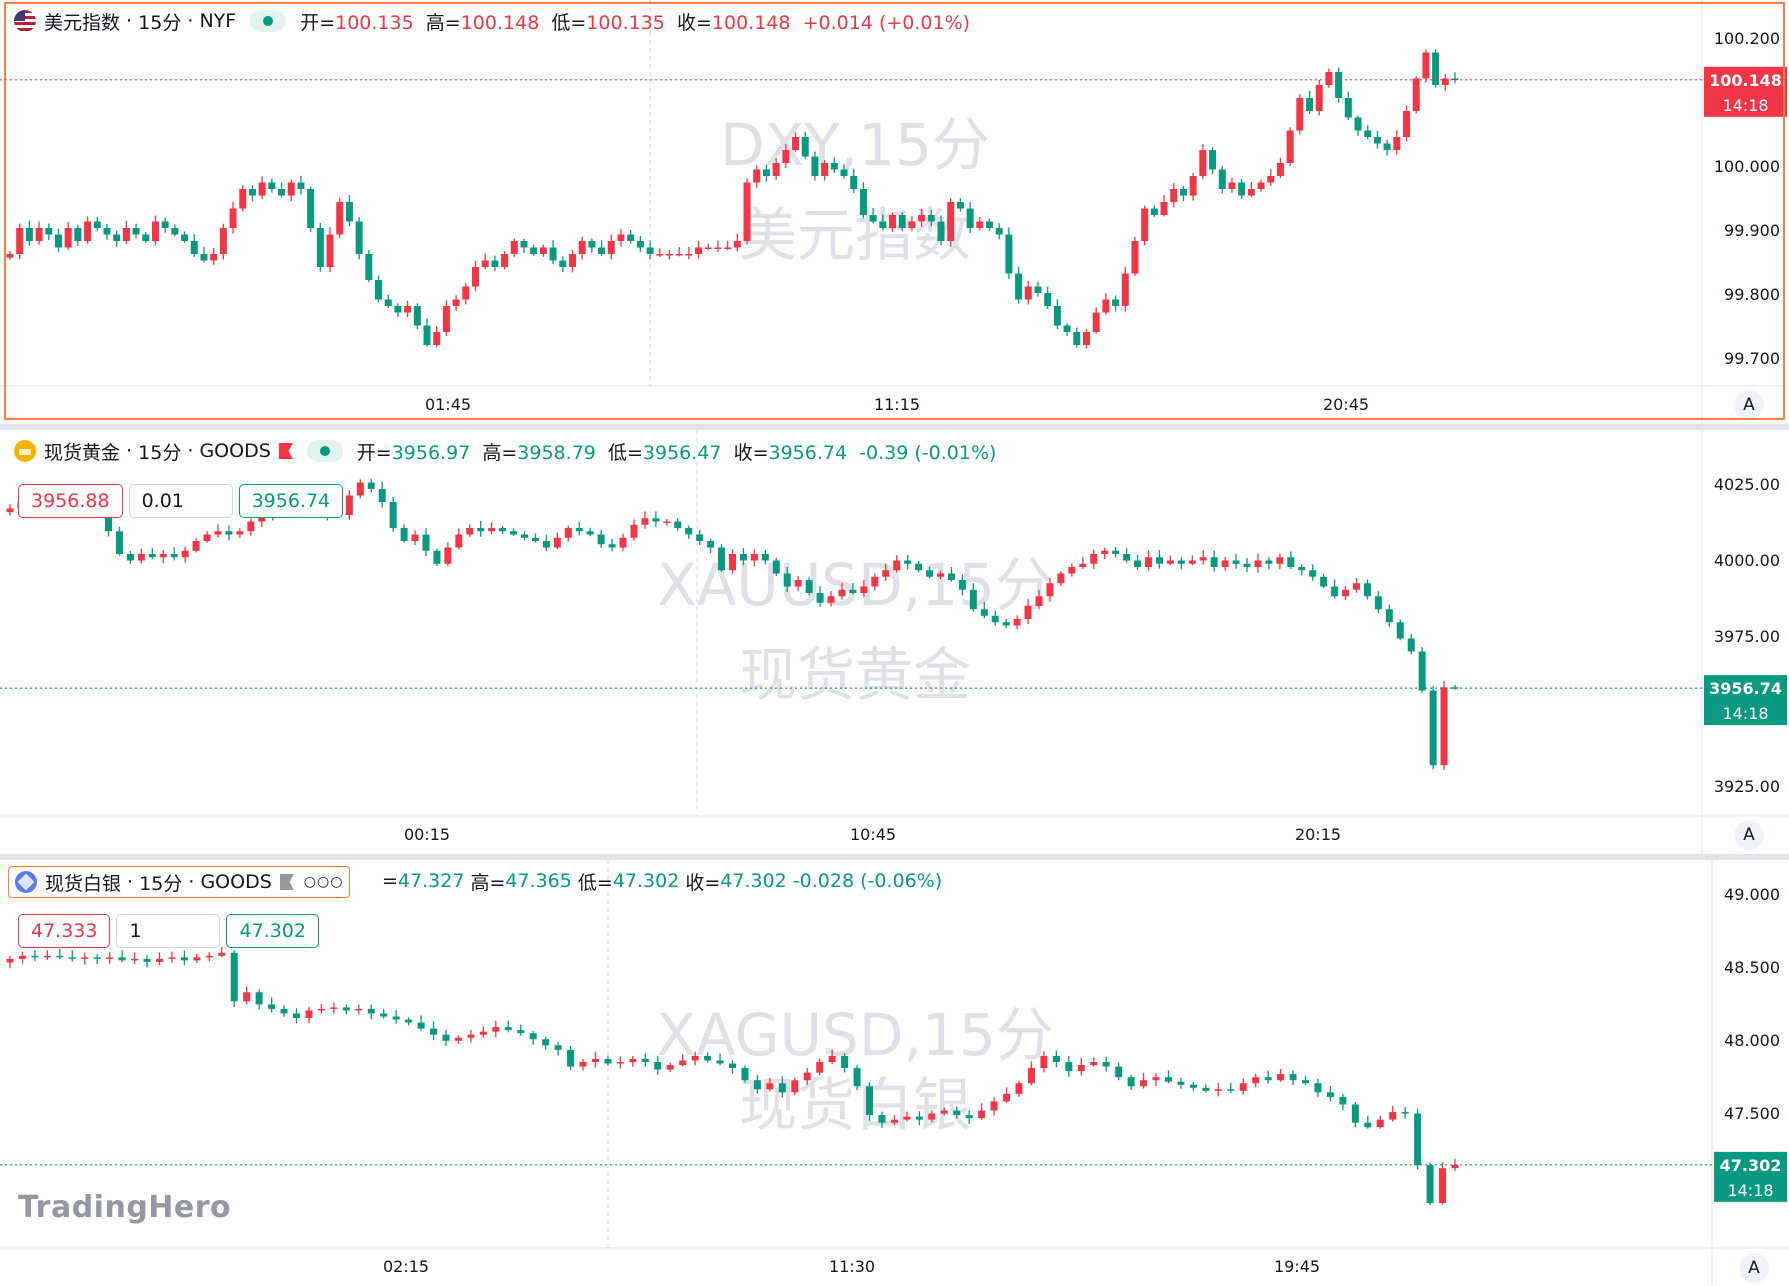  What do you see at coordinates (285, 451) in the screenshot?
I see `red-flag-icon` at bounding box center [285, 451].